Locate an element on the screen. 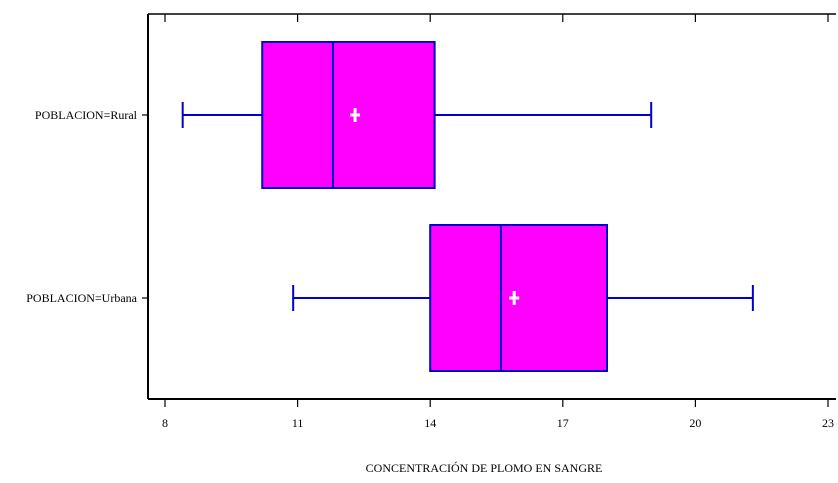 The width and height of the screenshot is (838, 483). x-tick-label: 8 is located at coordinates (165, 423).